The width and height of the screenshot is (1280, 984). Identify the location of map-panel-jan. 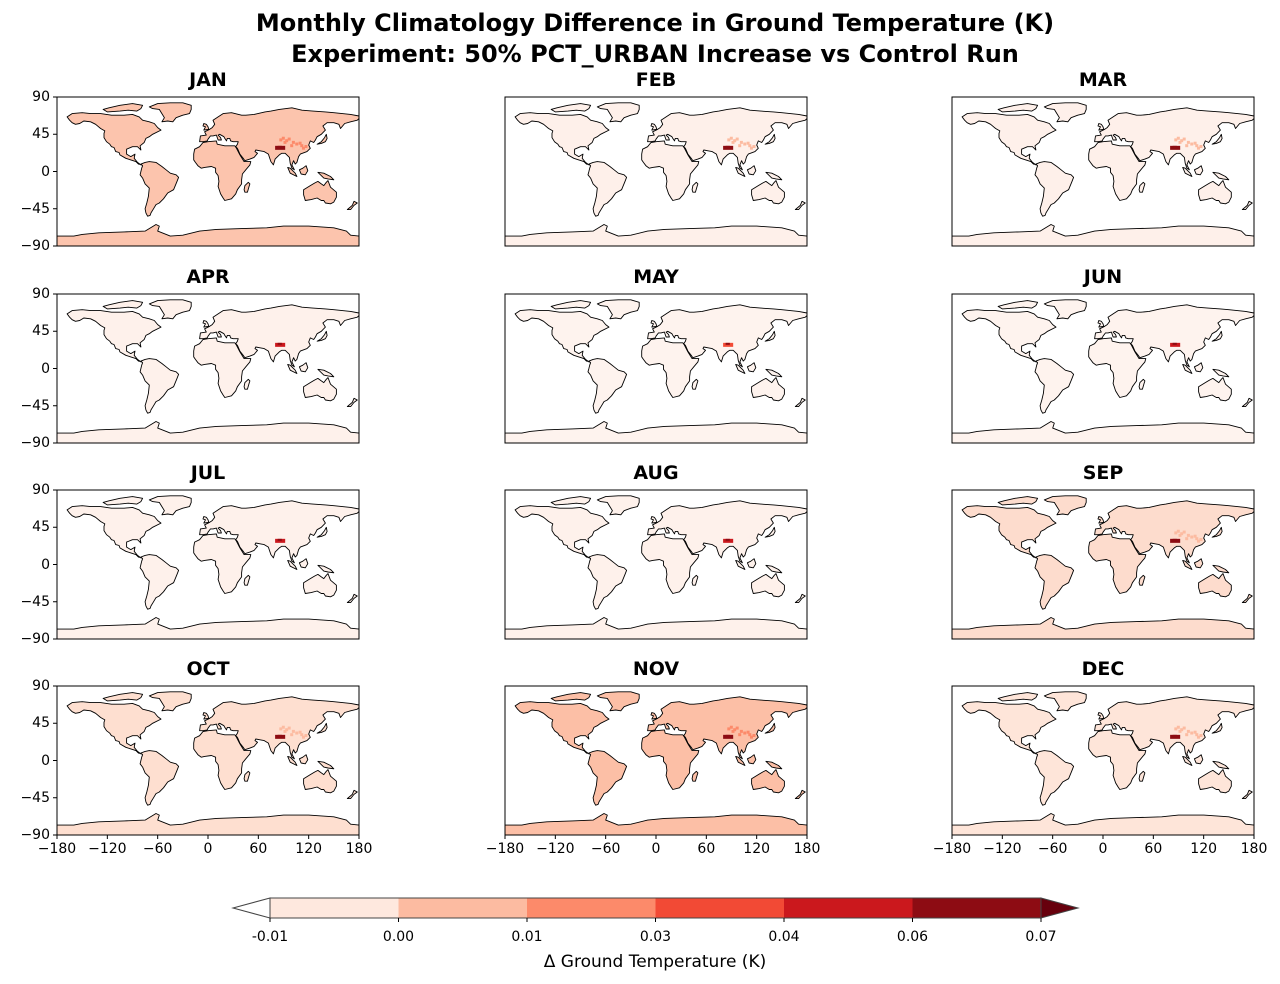
(206, 171).